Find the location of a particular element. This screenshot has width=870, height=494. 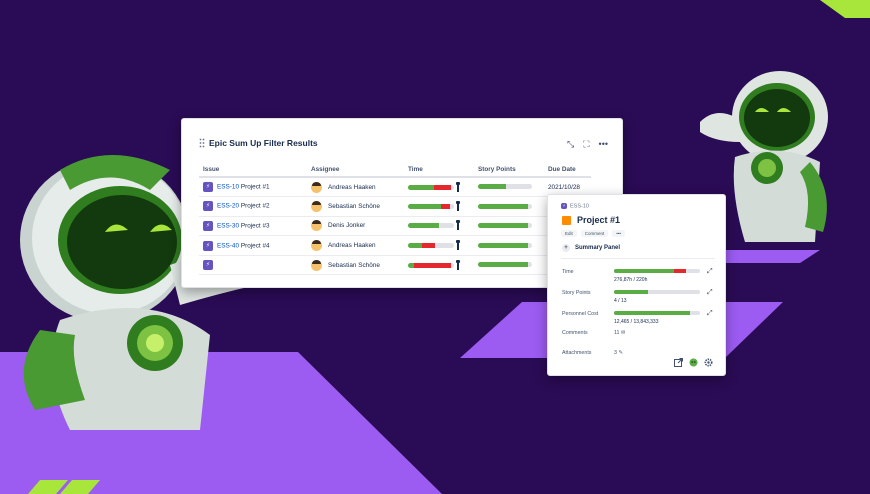

issue-cell: ⚡ ESS-30 Project #3 is located at coordinates (253, 226).